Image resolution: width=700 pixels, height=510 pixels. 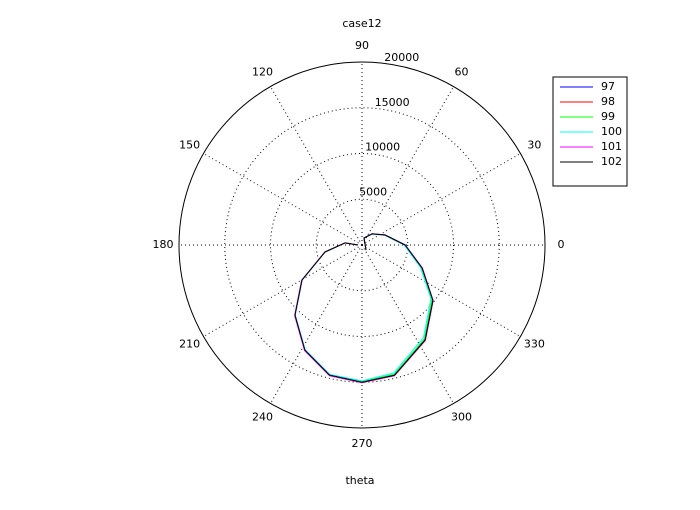 What do you see at coordinates (392, 102) in the screenshot?
I see `r-tick-label: 15000` at bounding box center [392, 102].